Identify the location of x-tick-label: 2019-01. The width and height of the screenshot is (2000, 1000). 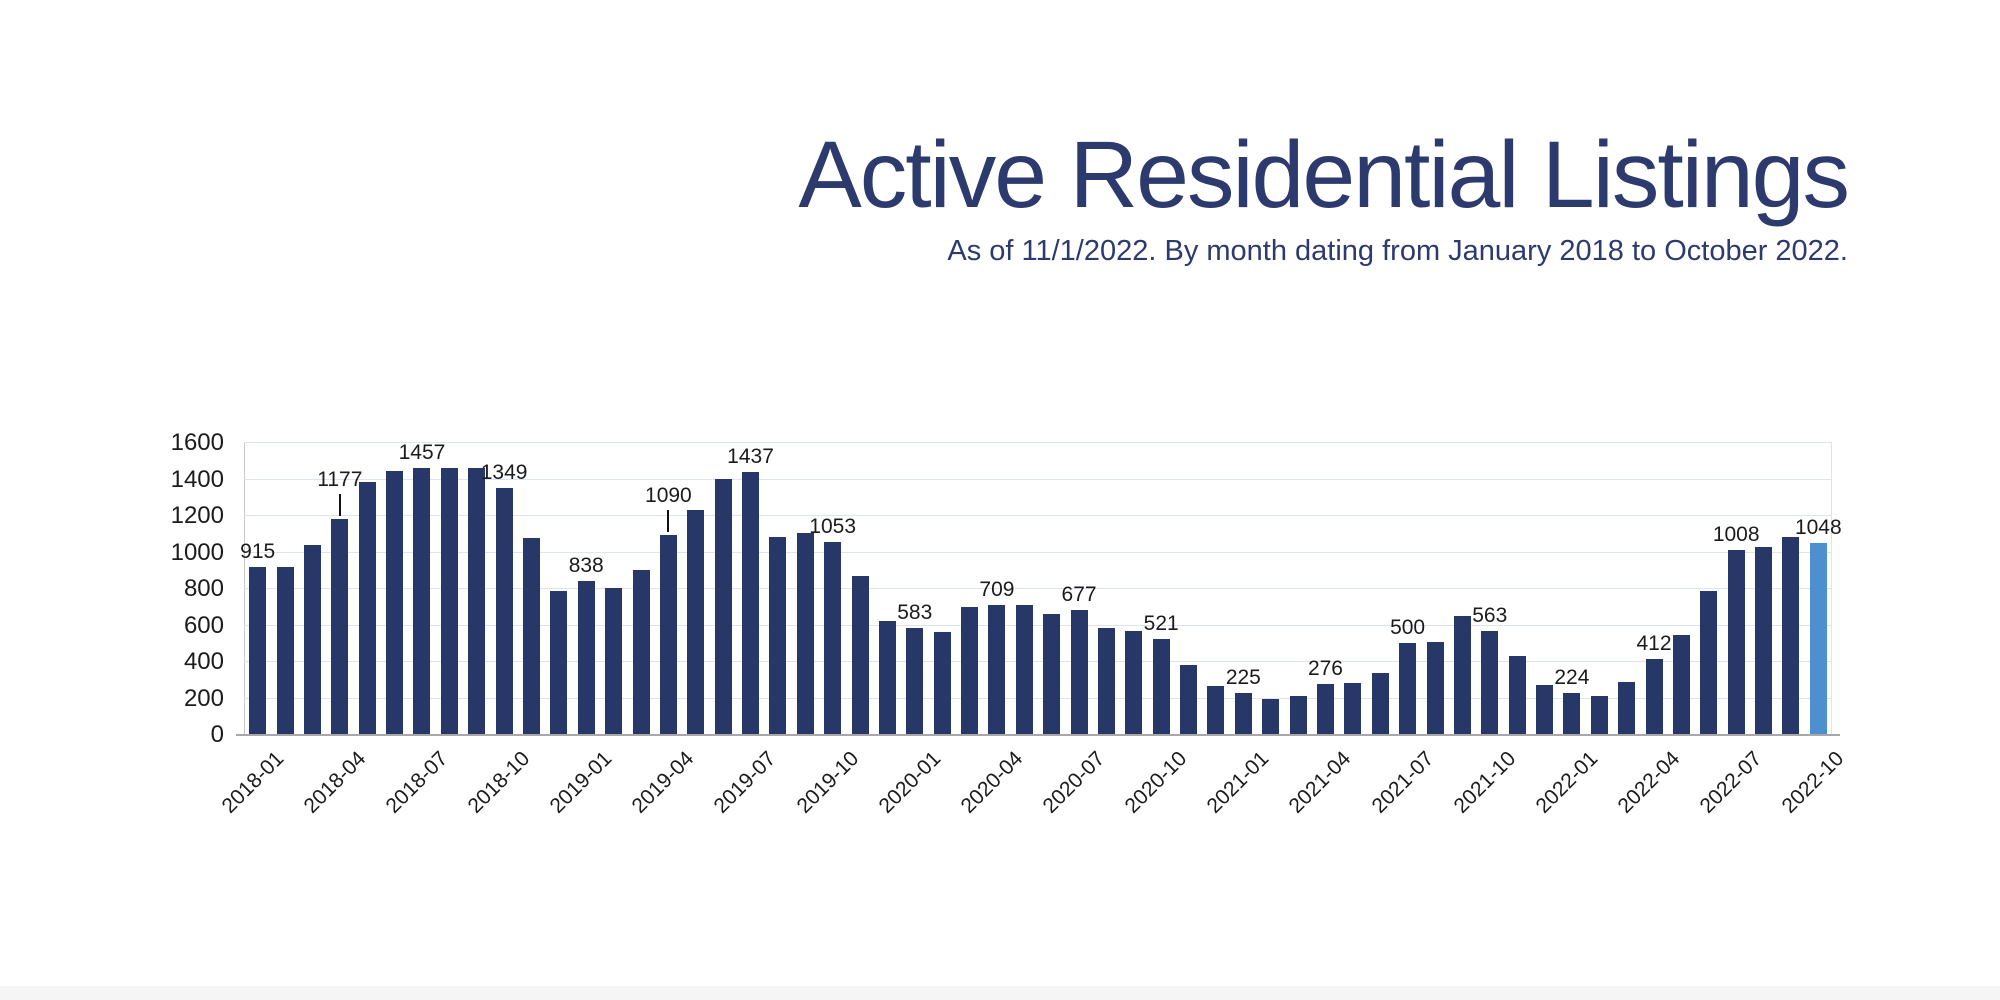
(581, 782).